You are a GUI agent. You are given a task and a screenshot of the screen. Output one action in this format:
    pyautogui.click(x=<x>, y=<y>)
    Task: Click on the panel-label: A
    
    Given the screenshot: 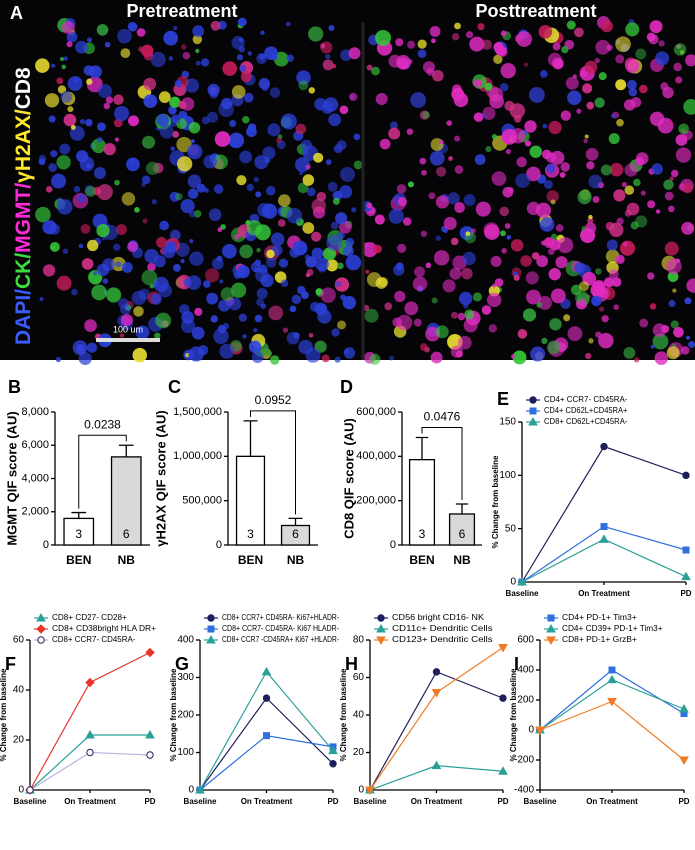 What is the action you would take?
    pyautogui.click(x=16, y=13)
    